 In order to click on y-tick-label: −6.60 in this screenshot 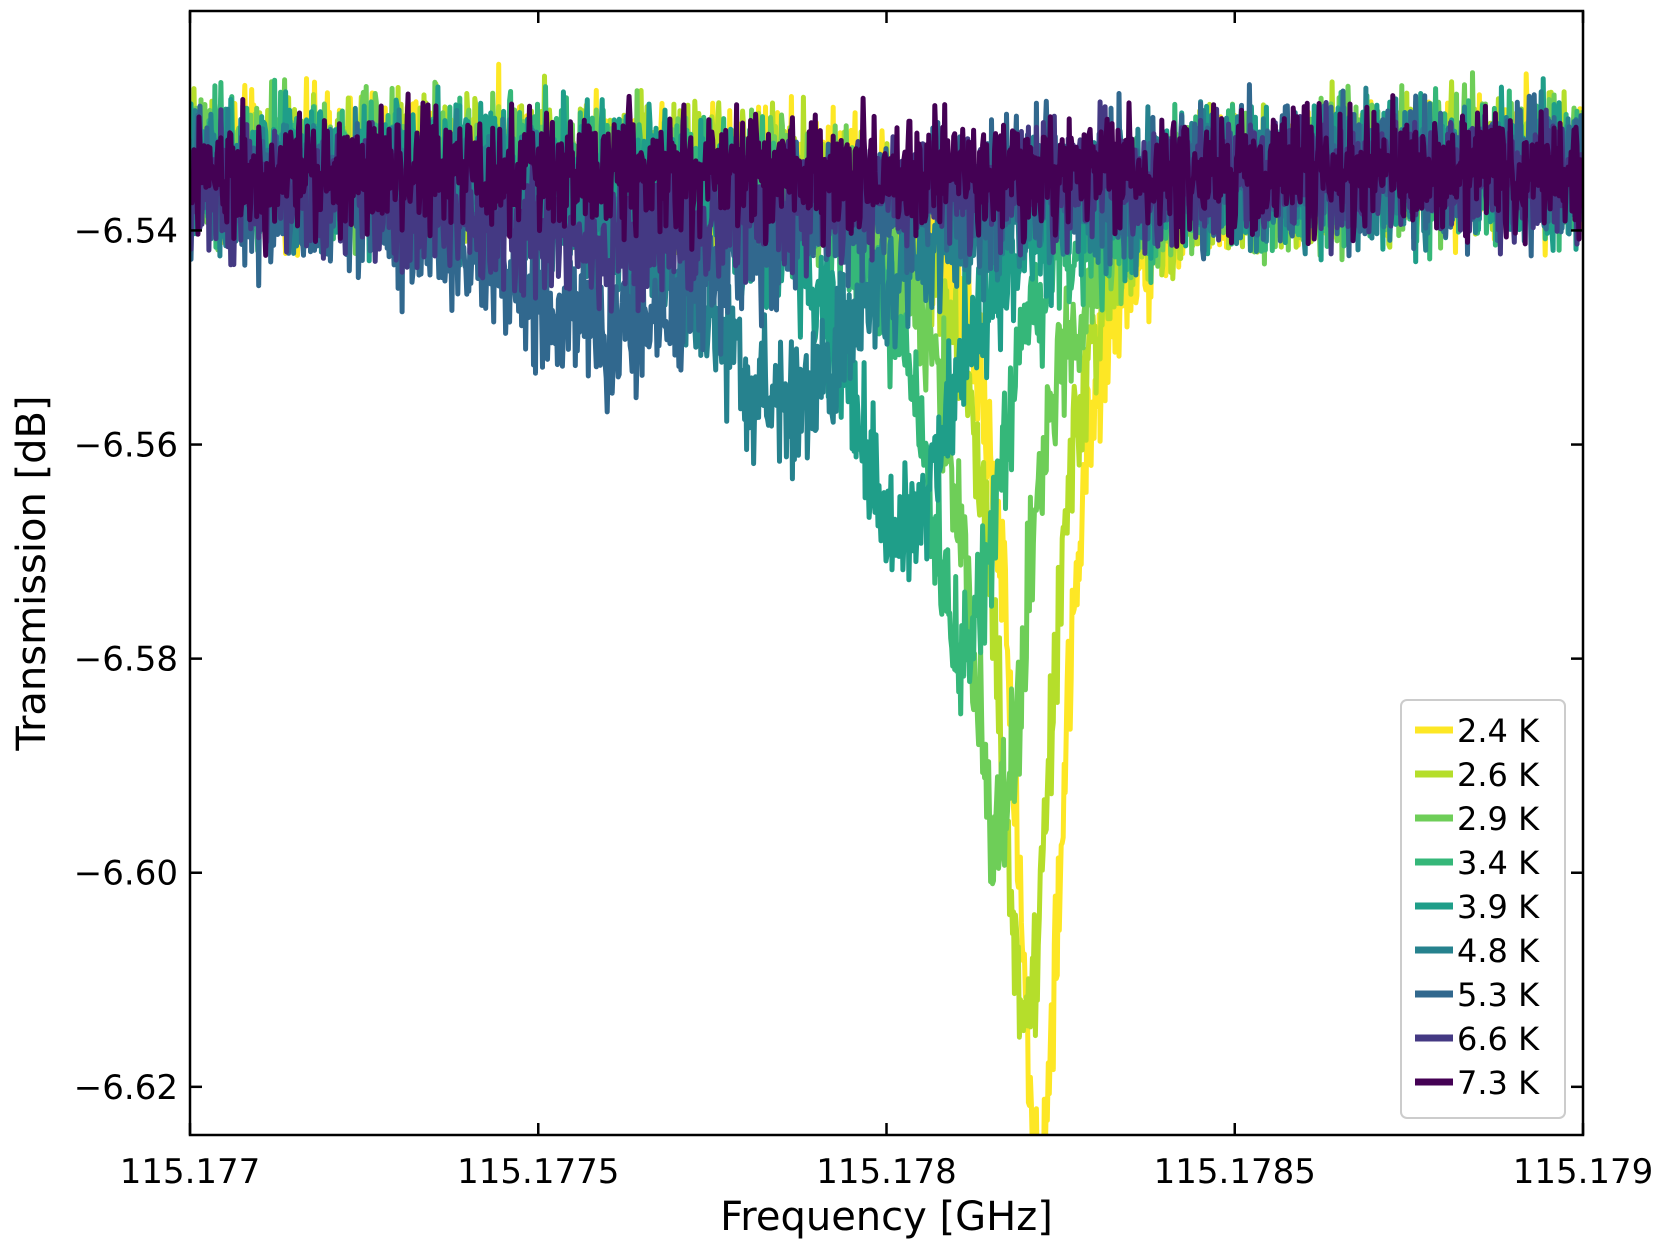, I will do `click(126, 874)`.